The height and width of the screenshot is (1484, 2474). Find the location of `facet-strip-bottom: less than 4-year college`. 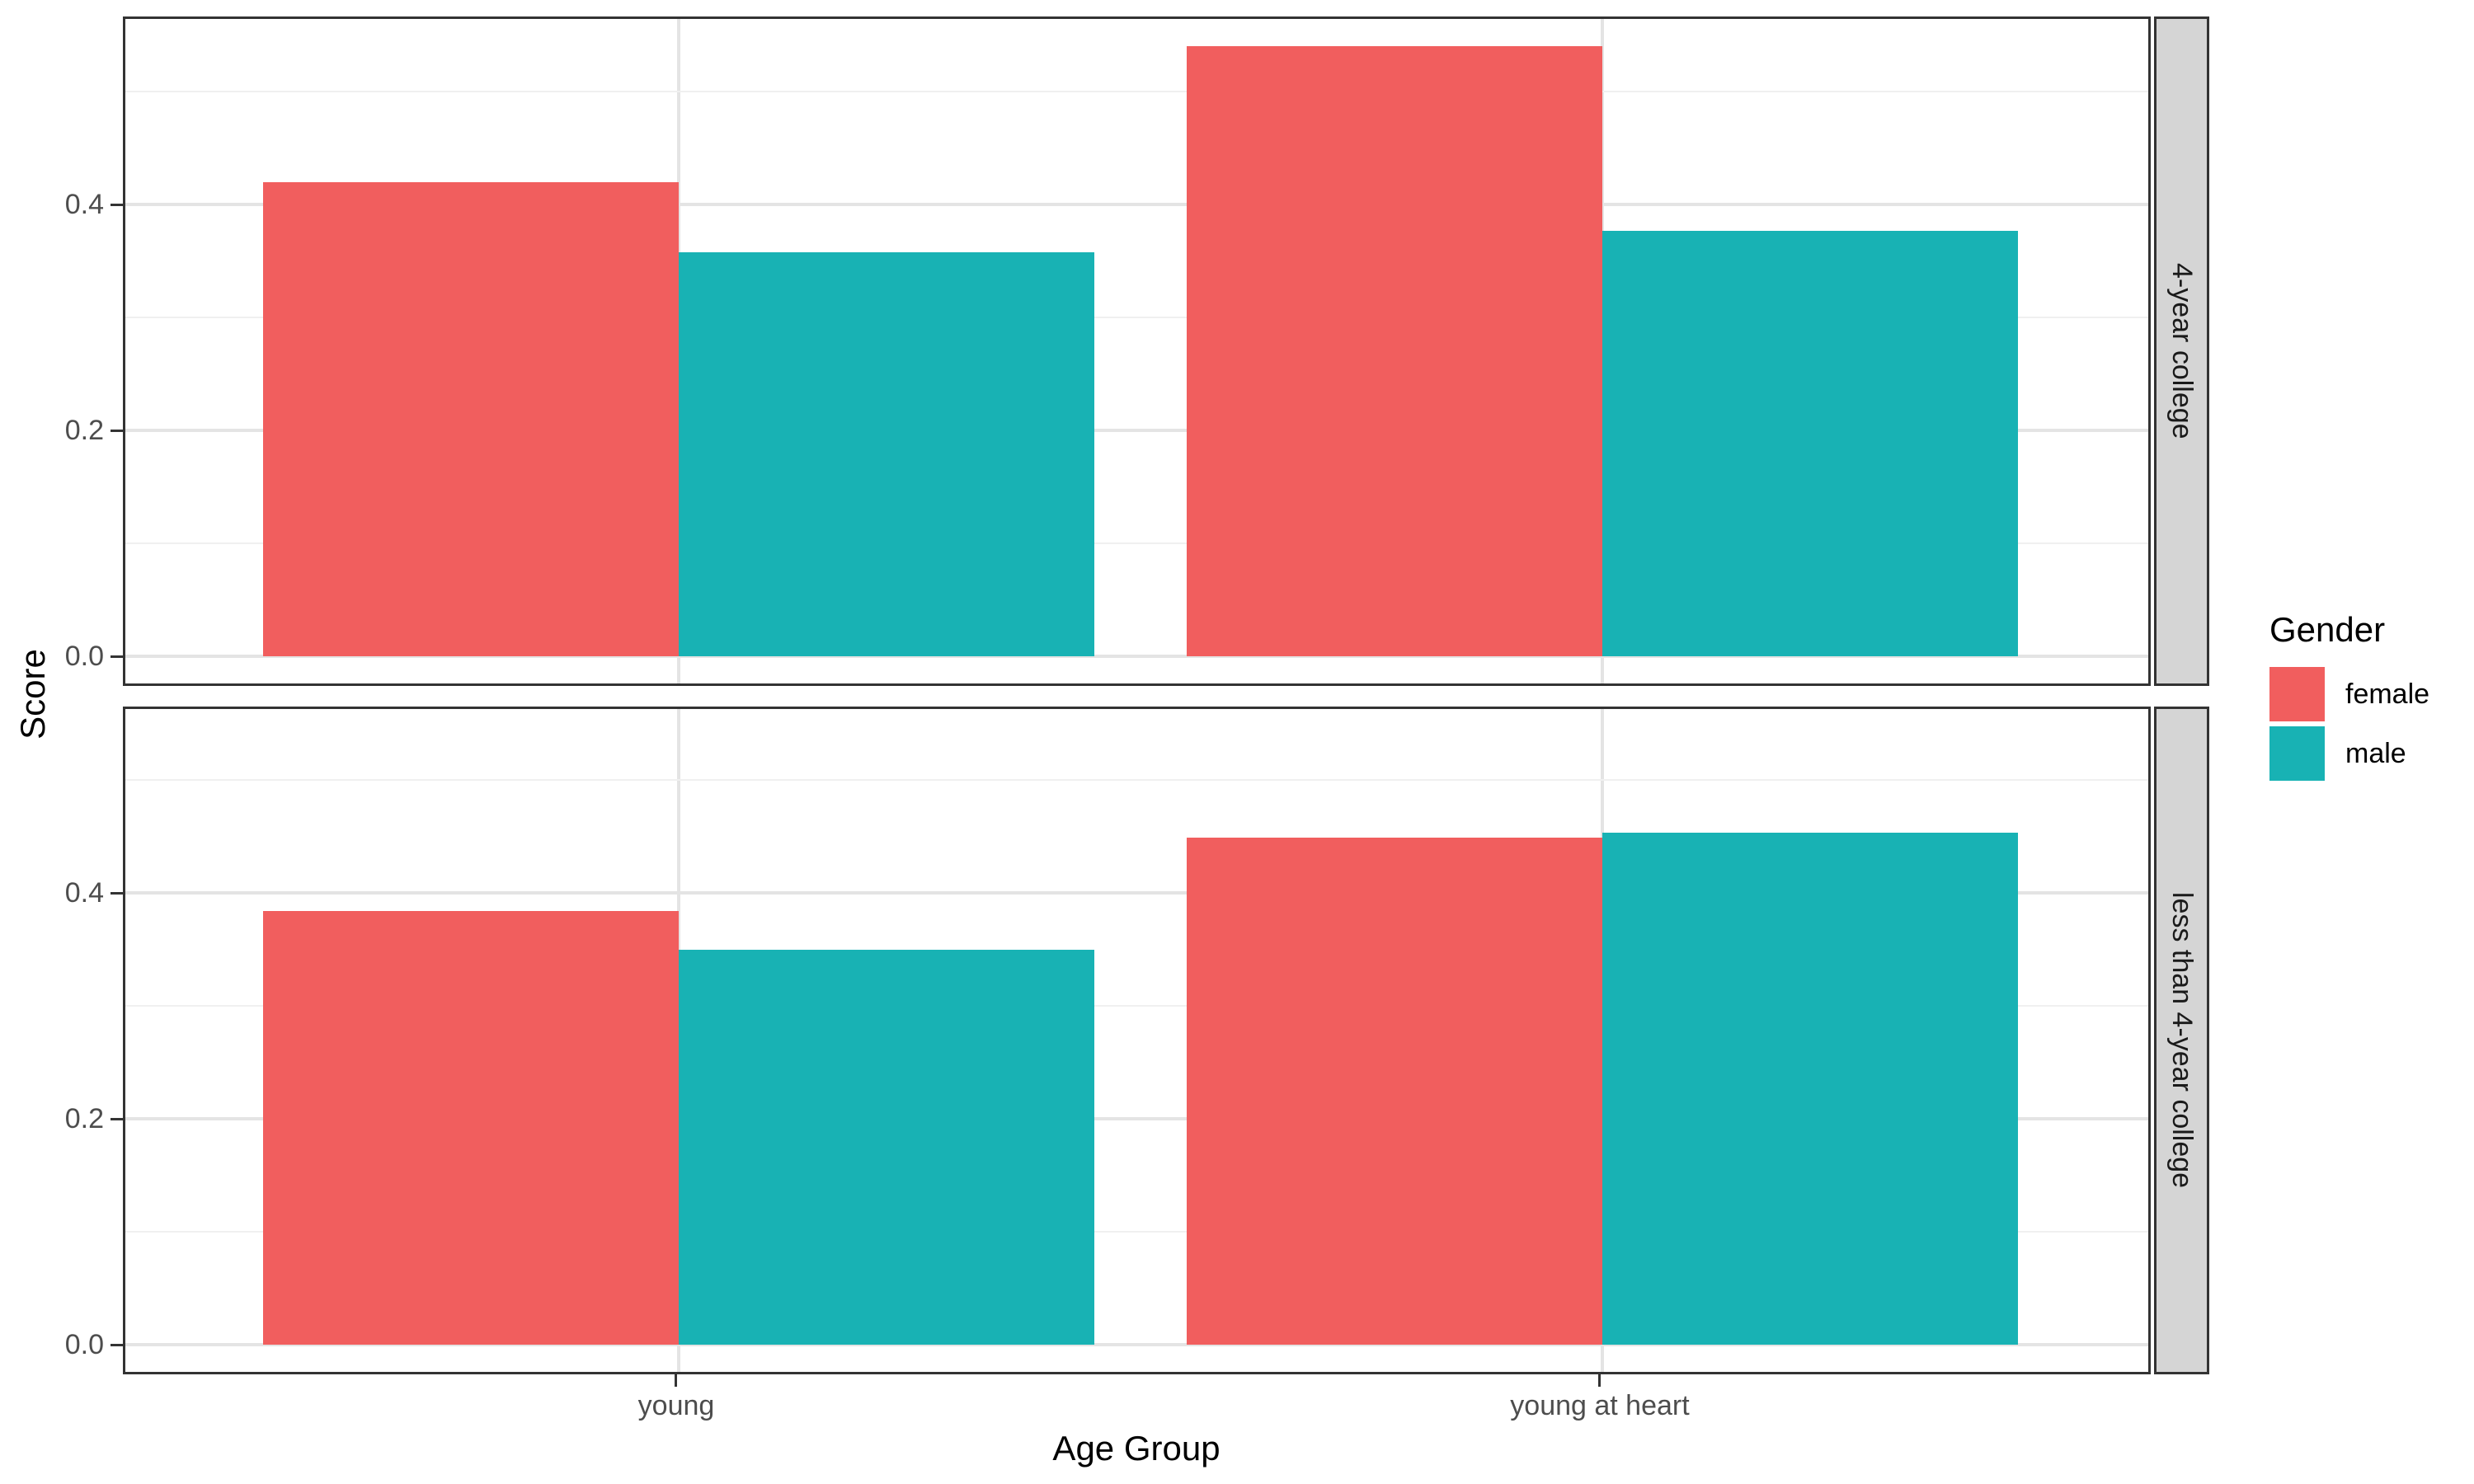

facet-strip-bottom: less than 4-year college is located at coordinates (2181, 1040).